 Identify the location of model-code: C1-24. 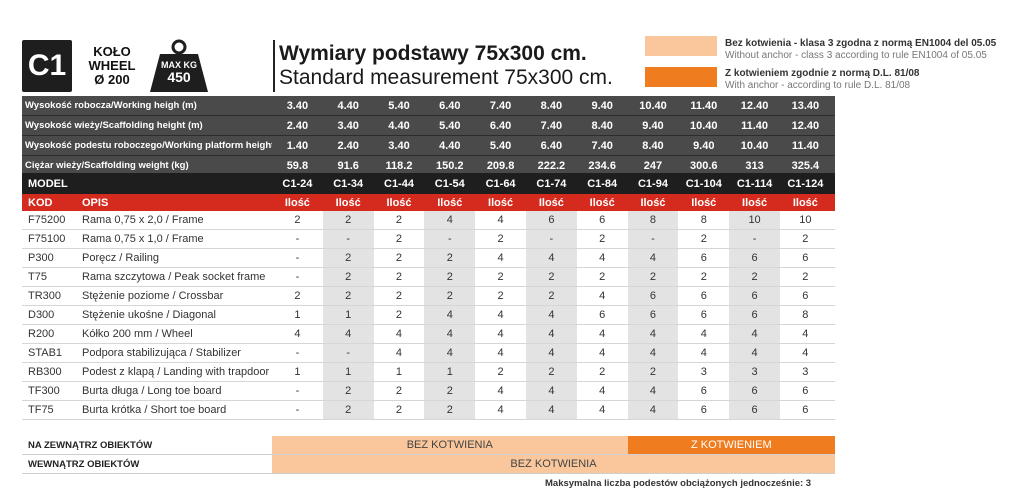
(297, 183).